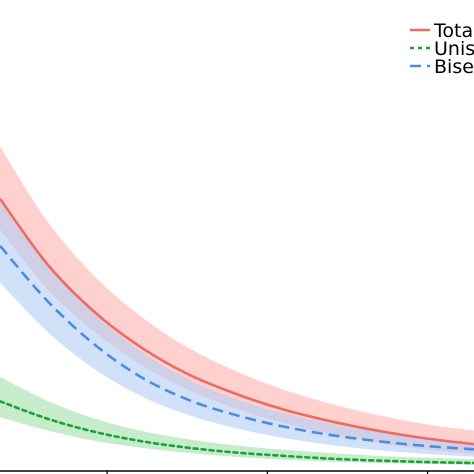  I want to click on legend-label-total: Total, so click(453, 31).